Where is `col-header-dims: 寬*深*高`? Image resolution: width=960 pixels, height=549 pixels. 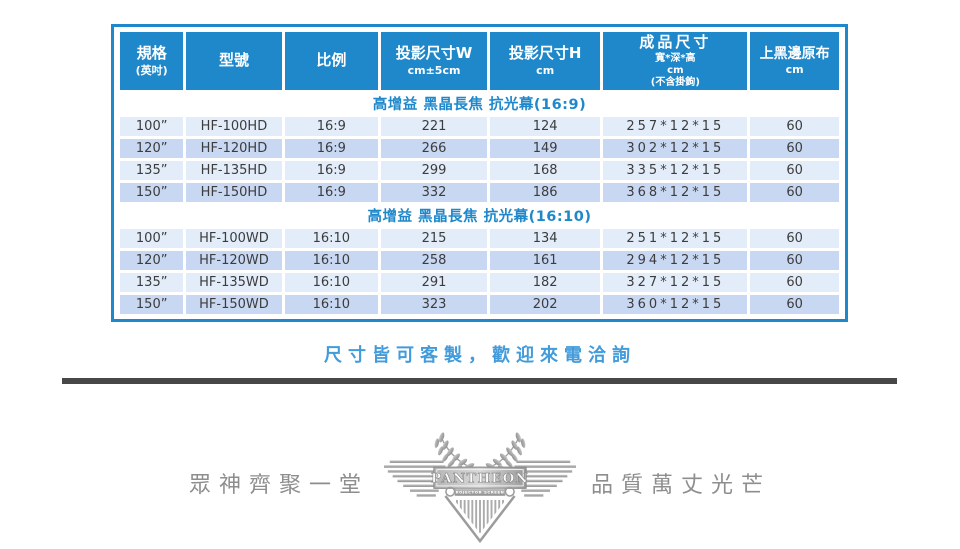 col-header-dims: 寬*深*高 is located at coordinates (675, 58).